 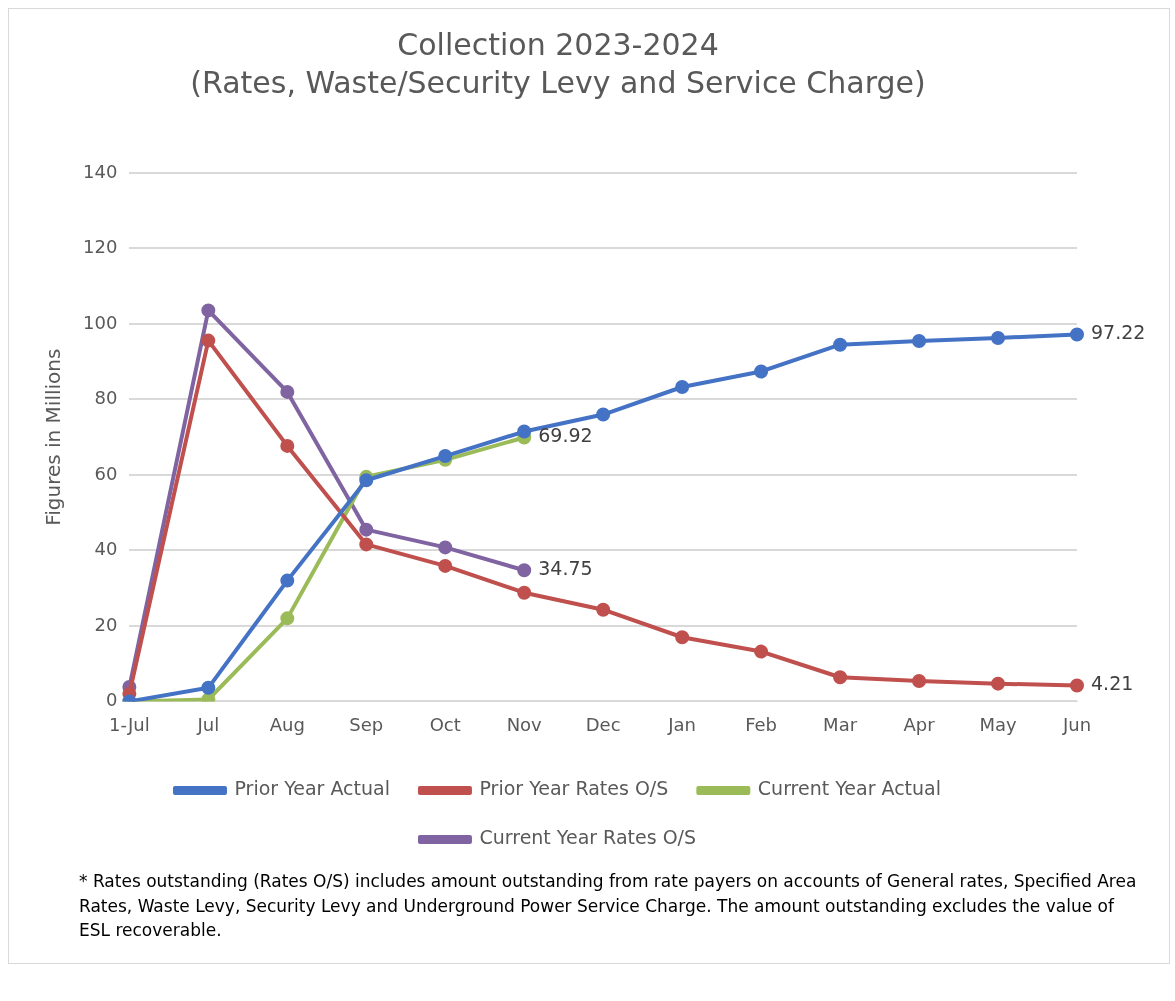 What do you see at coordinates (603, 724) in the screenshot?
I see `x-tick-label: Dec` at bounding box center [603, 724].